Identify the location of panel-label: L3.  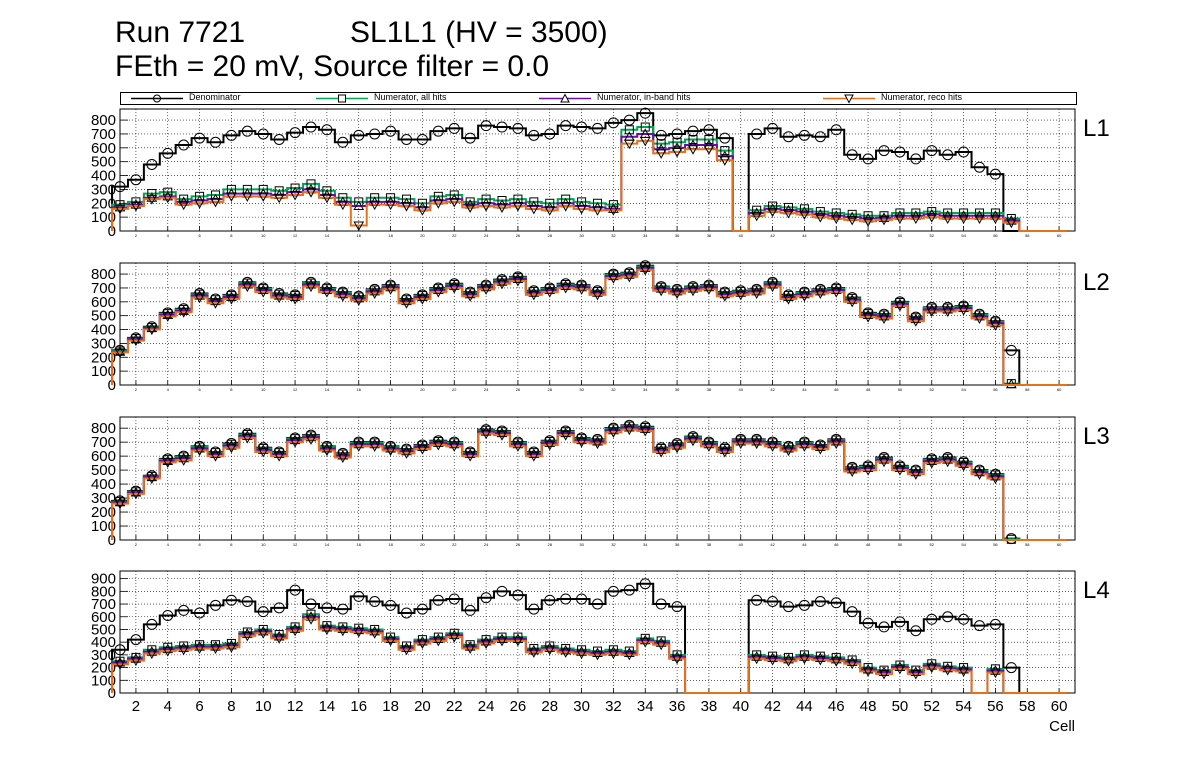
(1096, 436).